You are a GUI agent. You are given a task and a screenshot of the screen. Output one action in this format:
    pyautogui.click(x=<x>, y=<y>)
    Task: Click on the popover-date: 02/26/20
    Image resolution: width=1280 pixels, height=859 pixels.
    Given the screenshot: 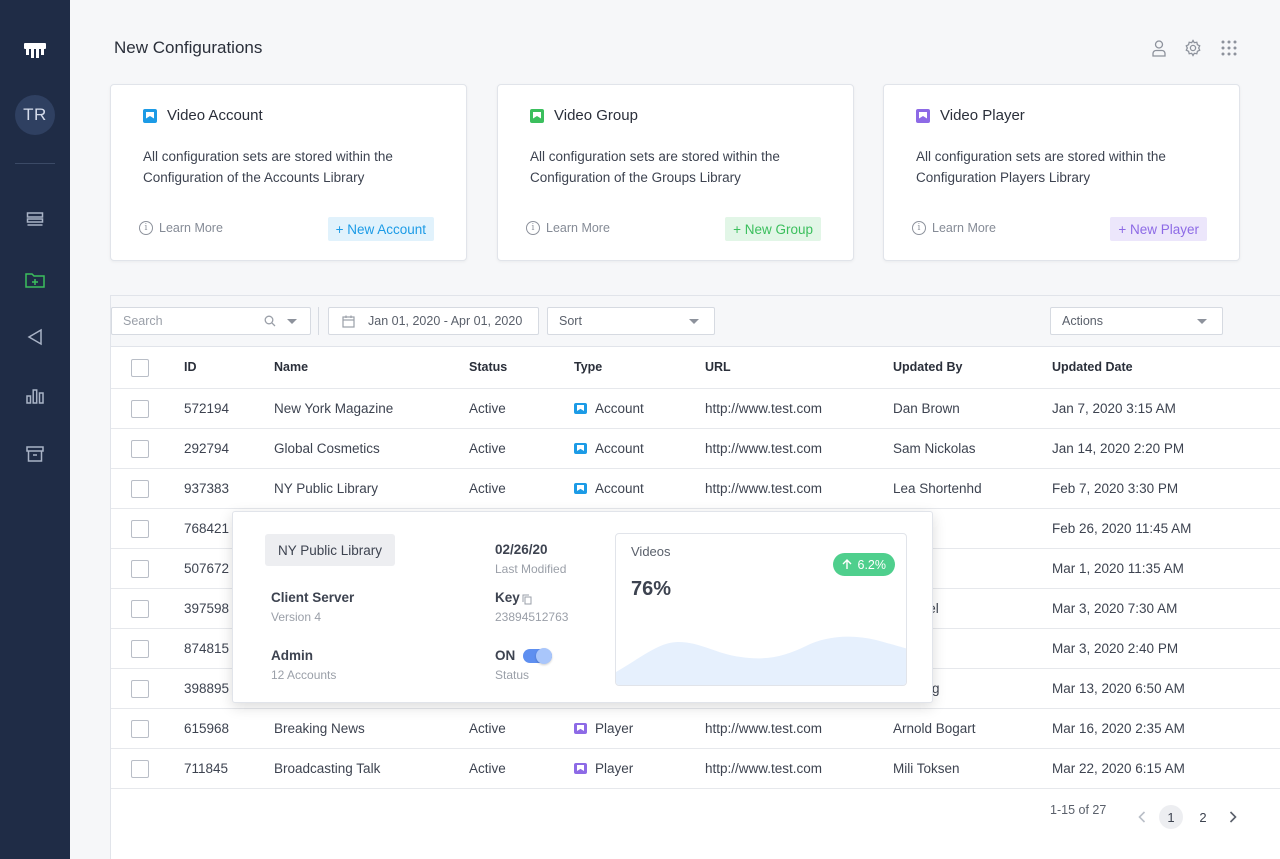 What is the action you would take?
    pyautogui.click(x=521, y=549)
    